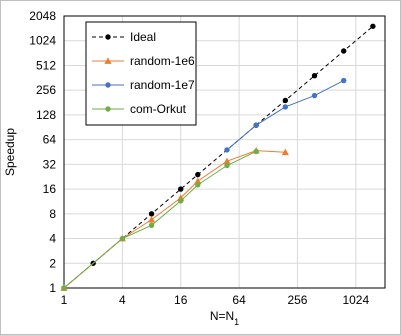 The image size is (401, 335). I want to click on x-tick-label: 16, so click(181, 300).